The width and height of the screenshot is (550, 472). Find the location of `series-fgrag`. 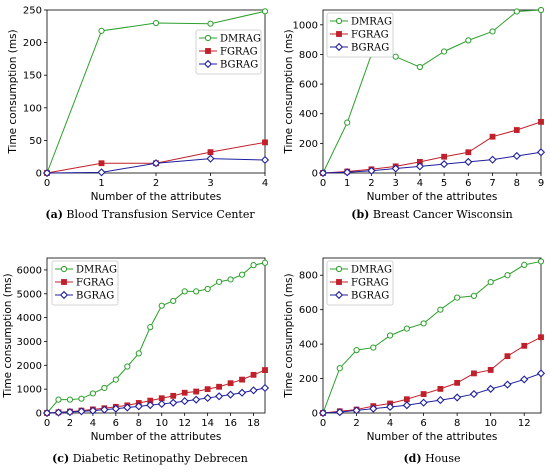

series-fgrag is located at coordinates (432, 375).